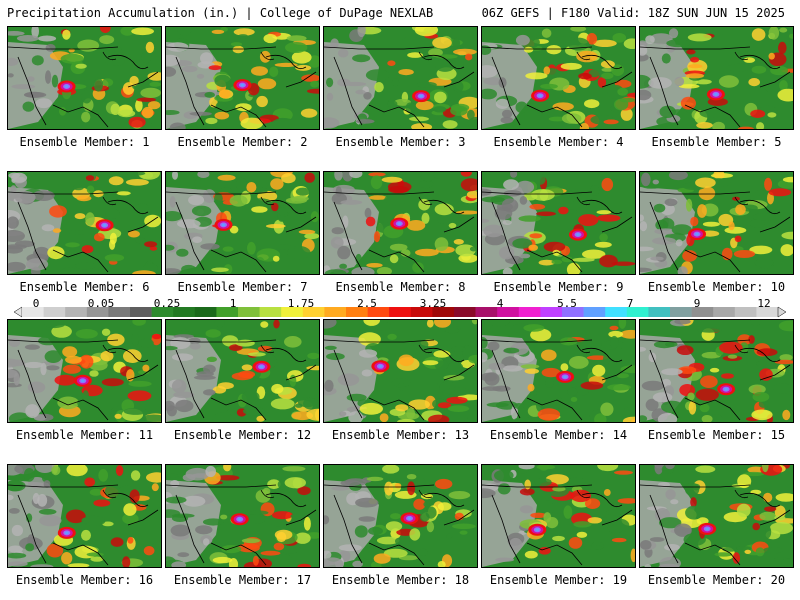 The height and width of the screenshot is (600, 800). Describe the element at coordinates (242, 435) in the screenshot. I see `ensemble-member-label: Ensemble Member: 12` at that location.